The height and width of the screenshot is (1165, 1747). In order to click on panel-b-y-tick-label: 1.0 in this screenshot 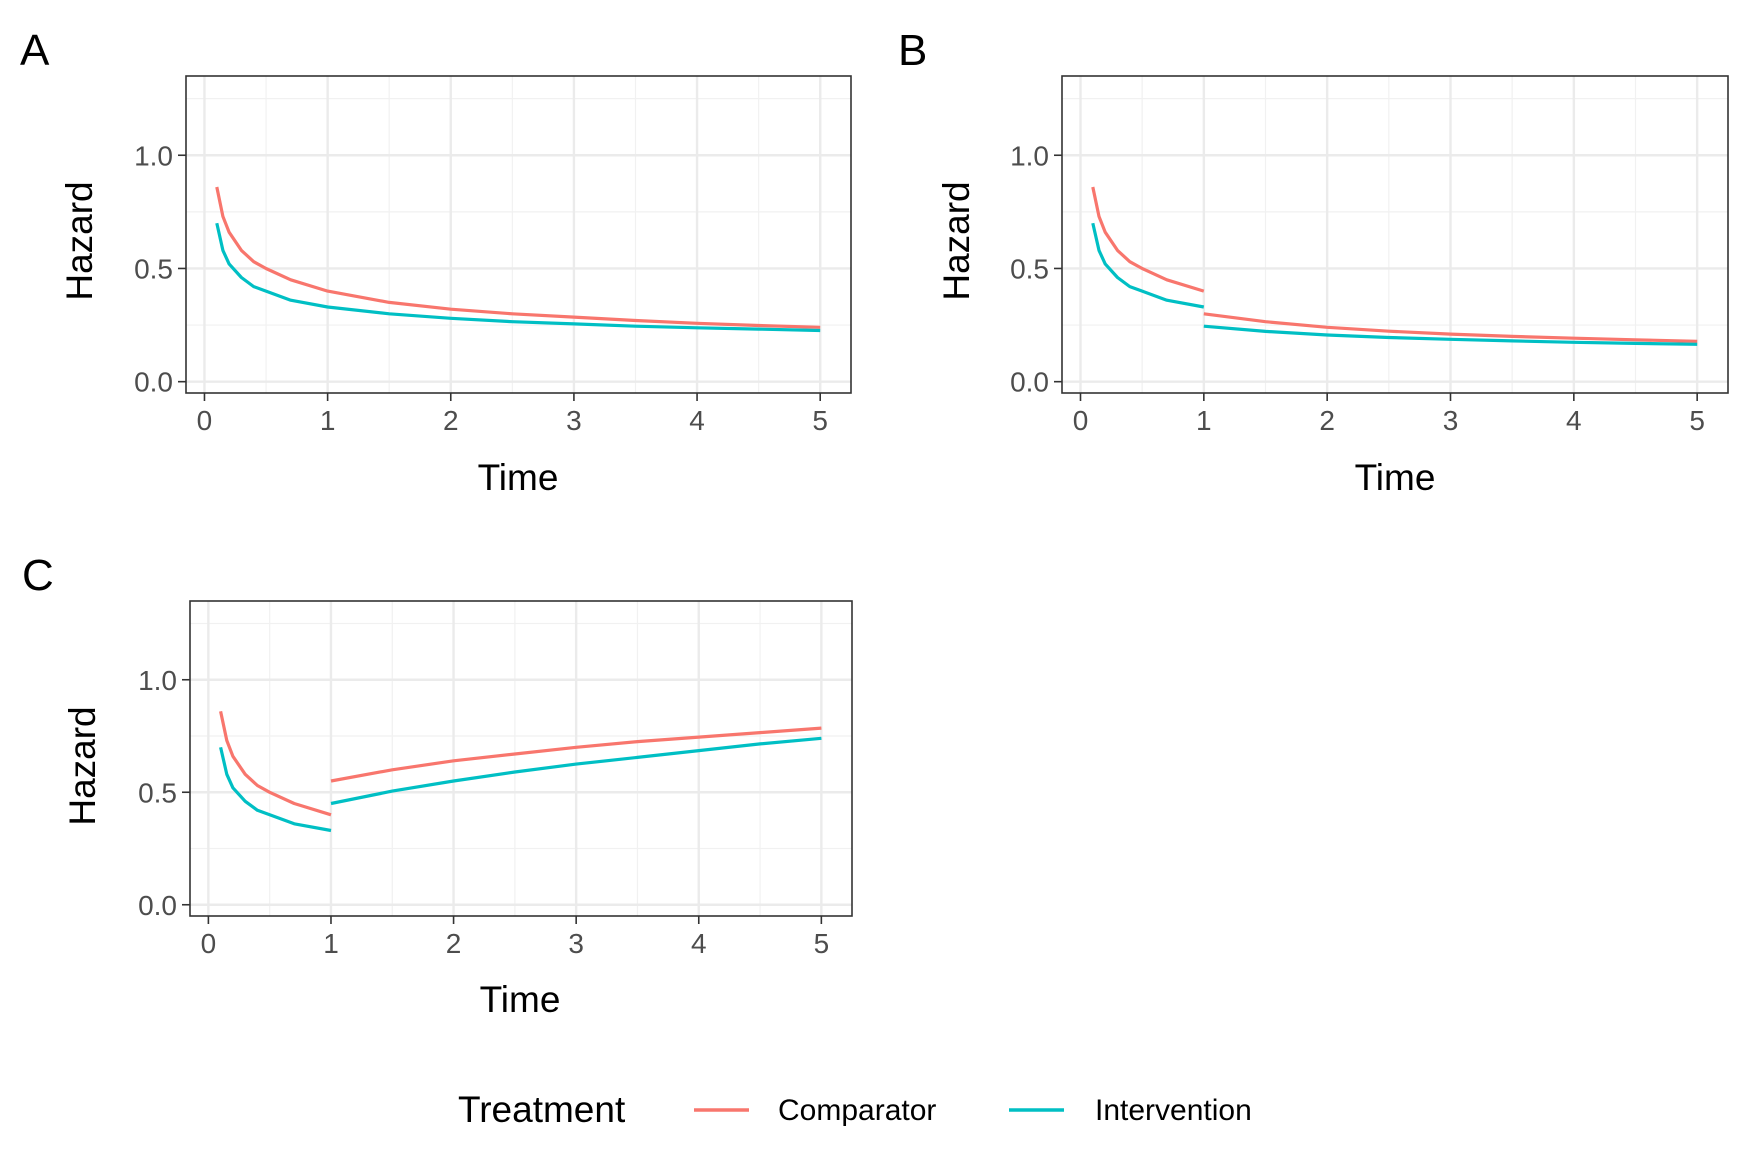, I will do `click(1029, 155)`.